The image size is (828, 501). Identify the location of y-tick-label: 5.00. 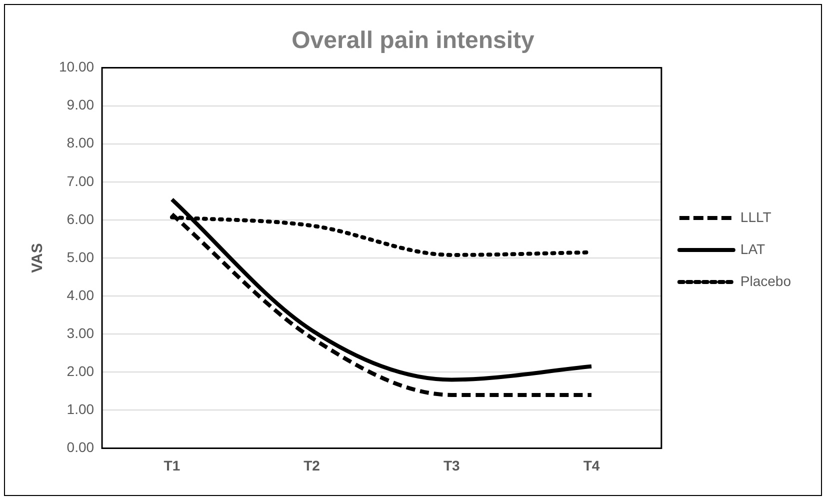
(80, 256).